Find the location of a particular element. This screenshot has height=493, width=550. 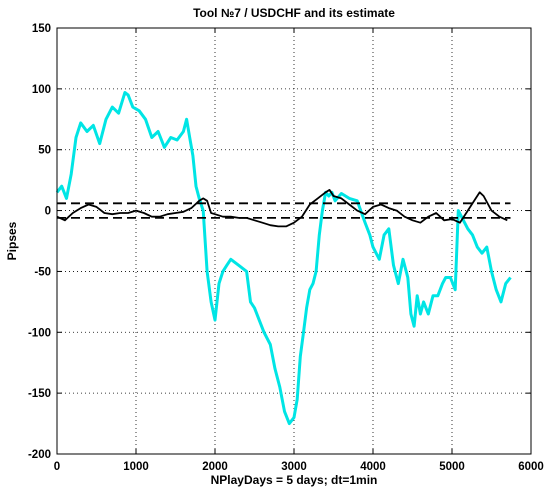

x-axis-label: NPlayDays = 5 days; dt=1min is located at coordinates (294, 480).